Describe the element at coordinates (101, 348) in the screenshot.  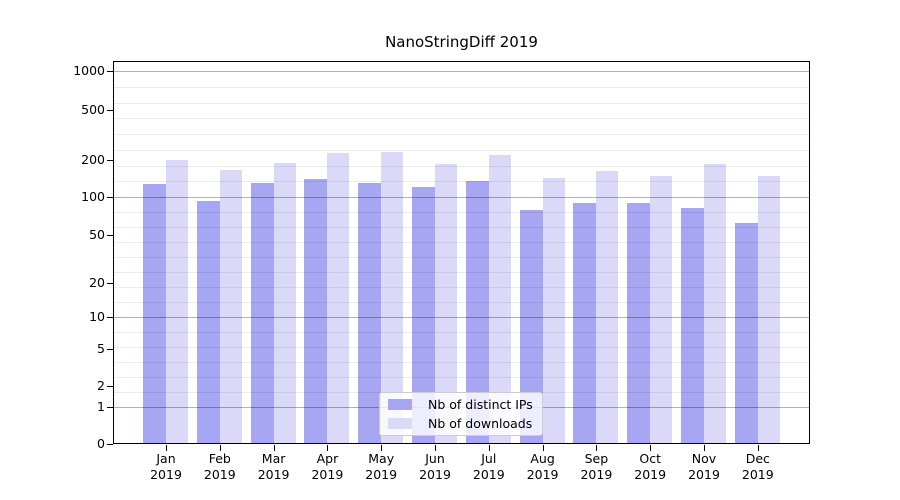
I see `y-tick-label: 5` at that location.